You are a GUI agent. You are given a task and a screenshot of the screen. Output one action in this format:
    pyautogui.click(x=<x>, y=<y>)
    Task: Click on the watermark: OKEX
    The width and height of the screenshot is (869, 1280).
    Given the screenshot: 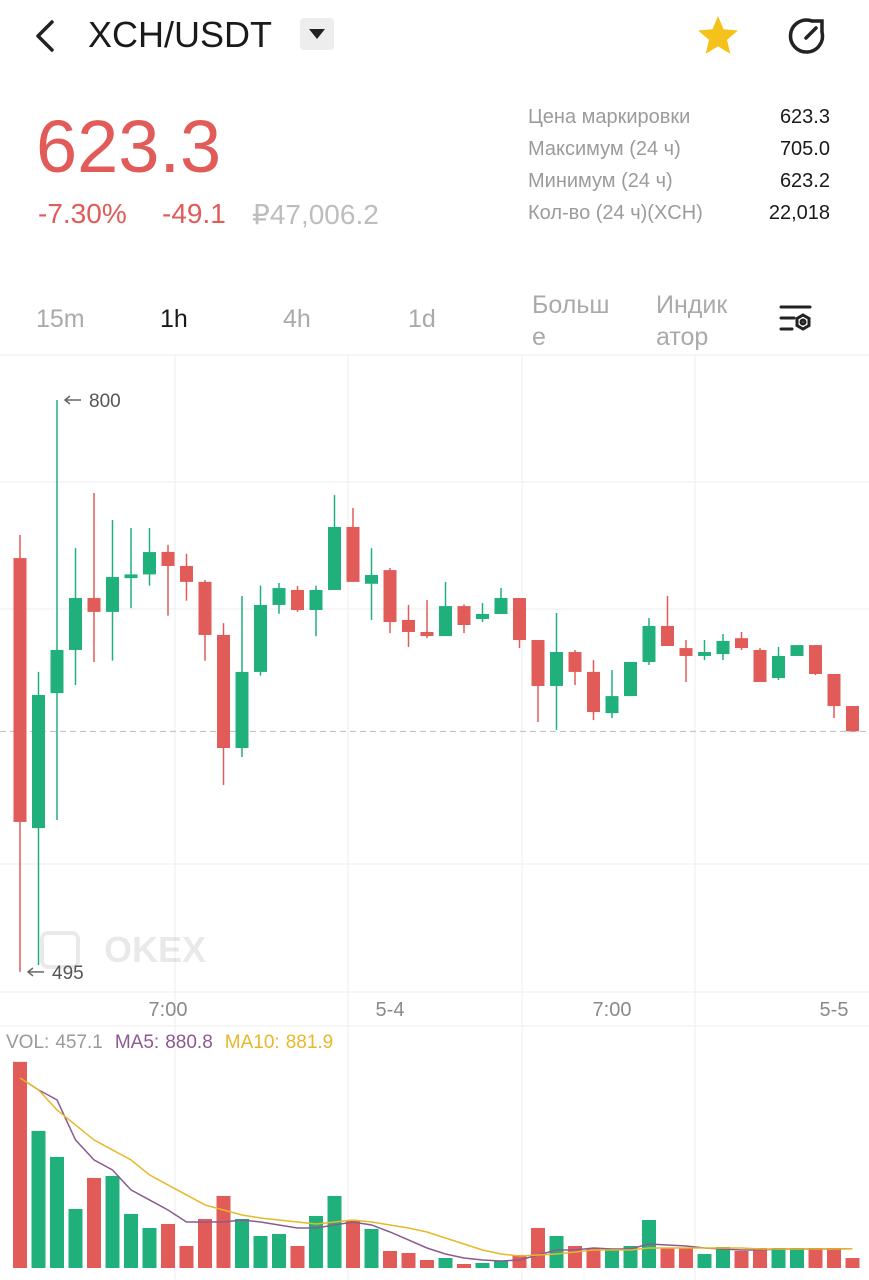 What is the action you would take?
    pyautogui.click(x=123, y=949)
    